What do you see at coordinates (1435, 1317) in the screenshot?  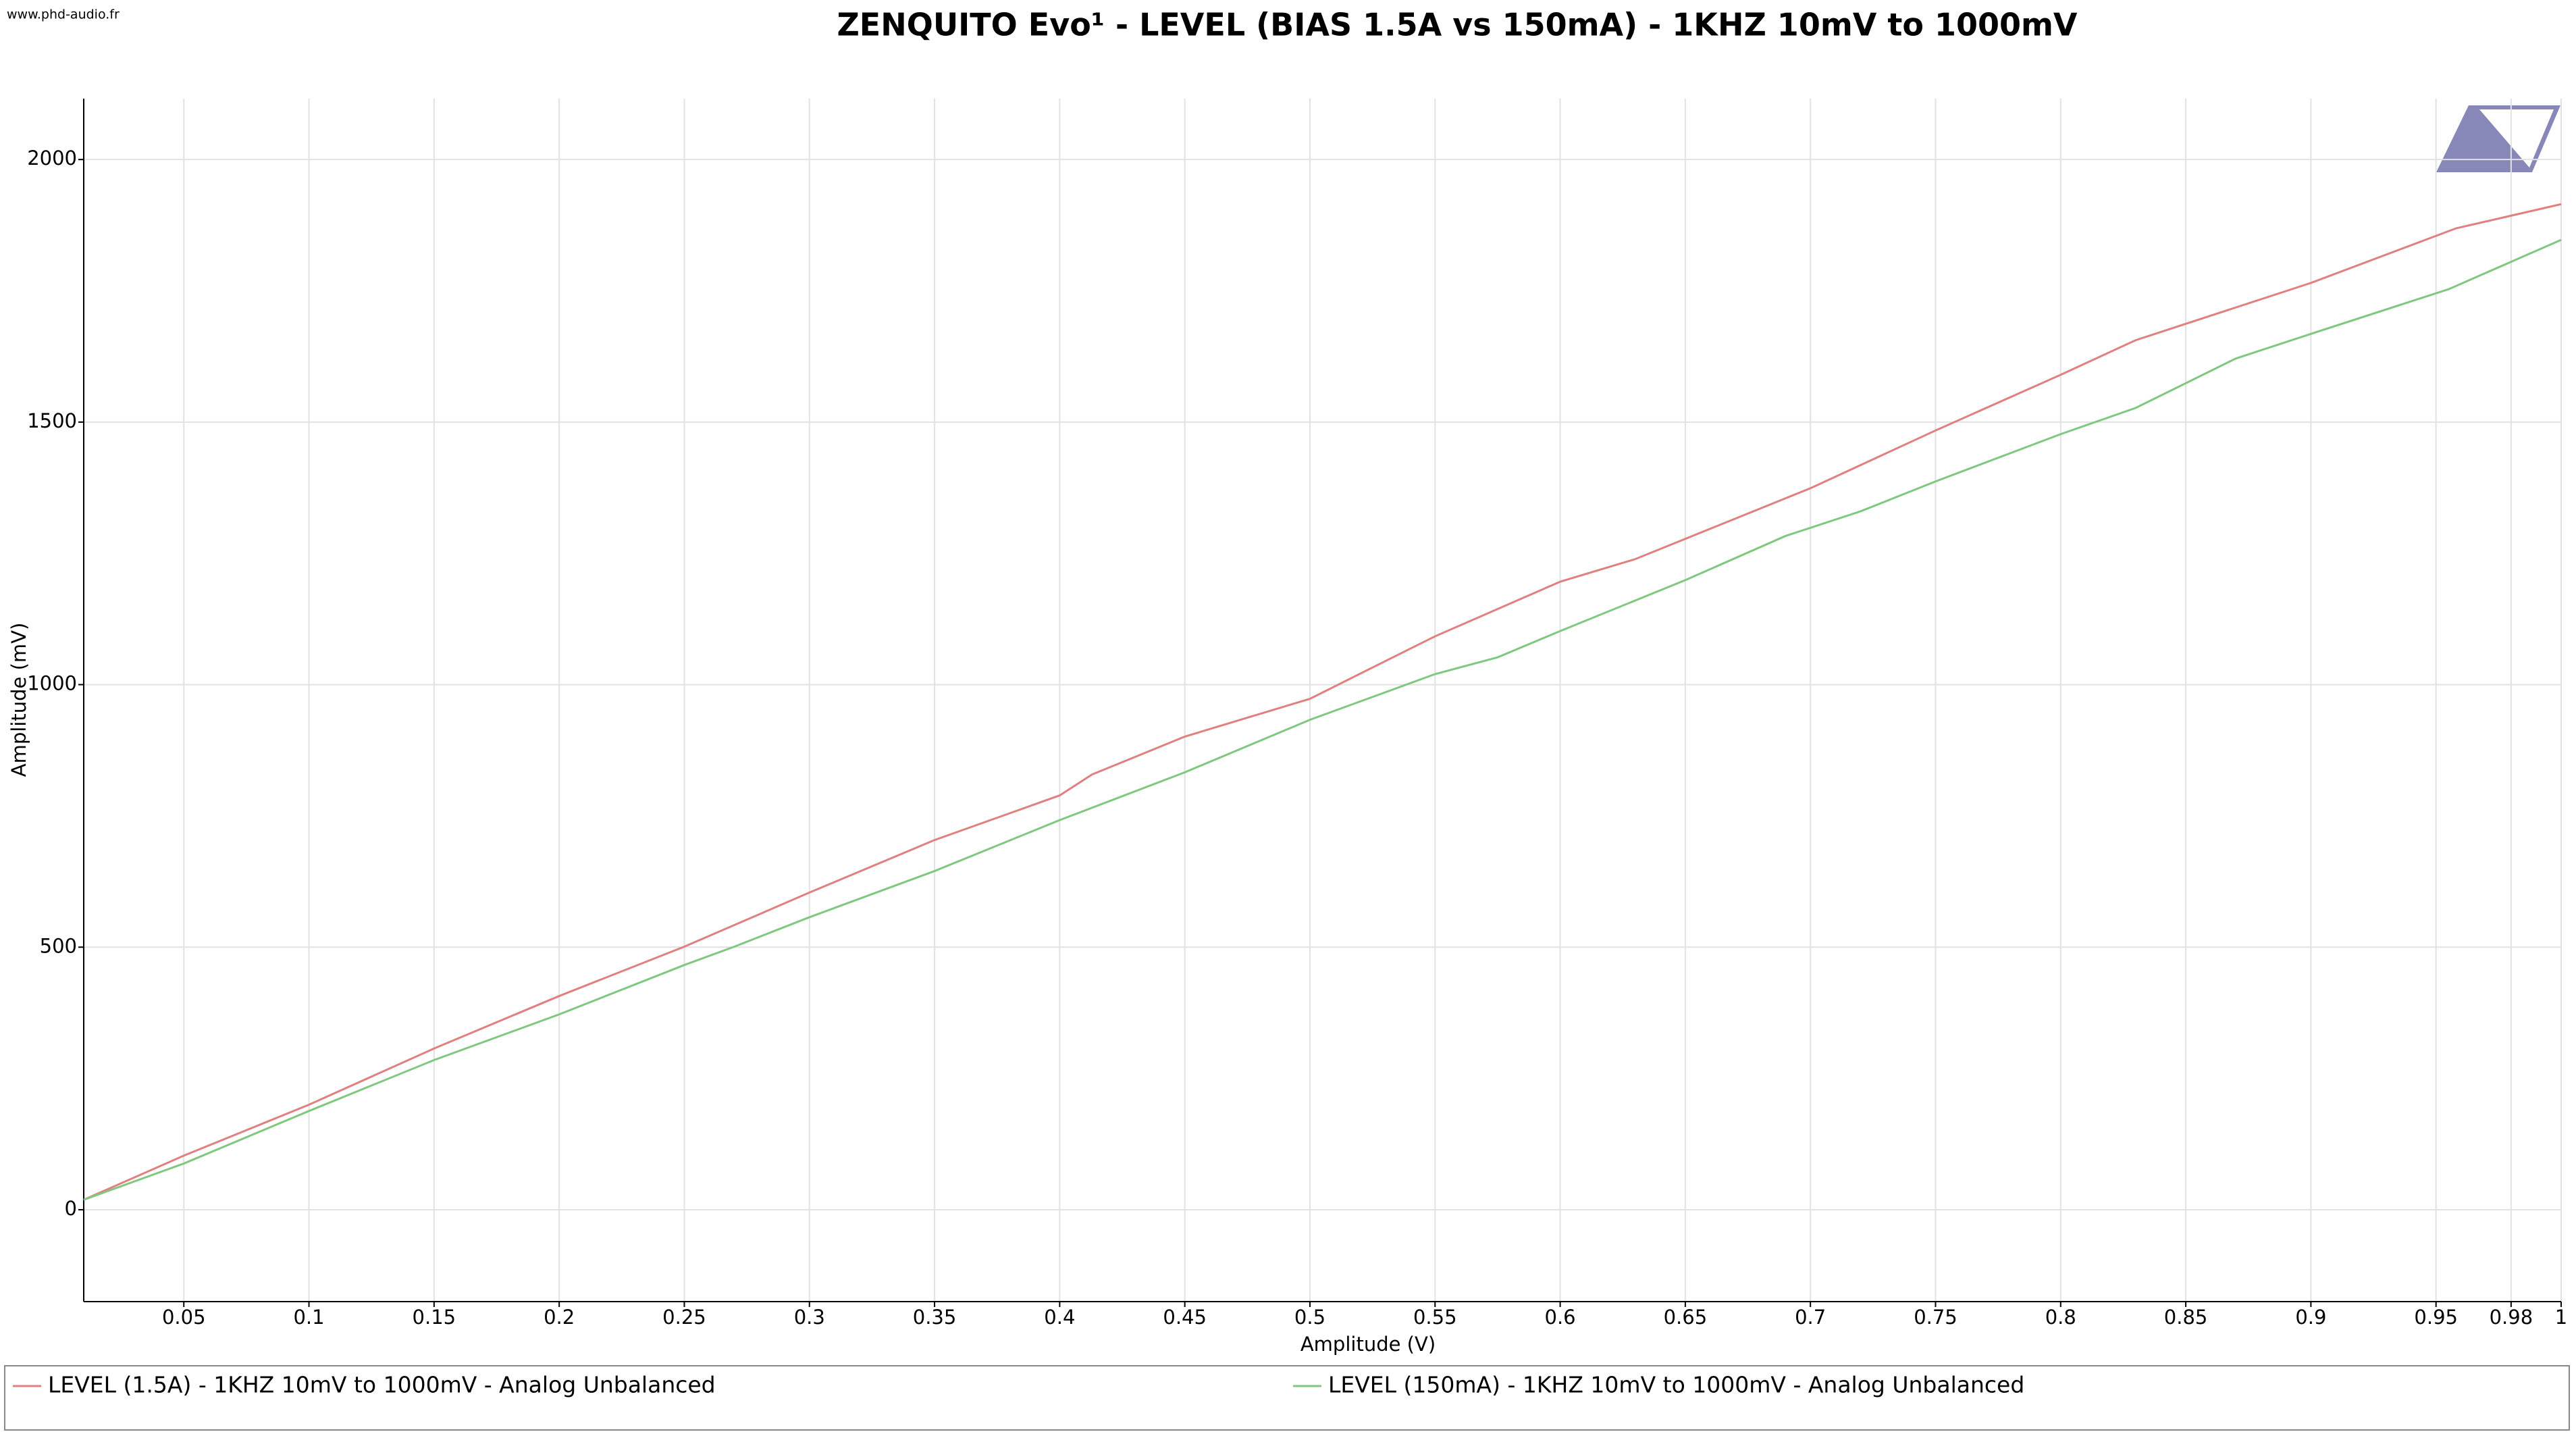 I see `x-tick-label: 0.55` at bounding box center [1435, 1317].